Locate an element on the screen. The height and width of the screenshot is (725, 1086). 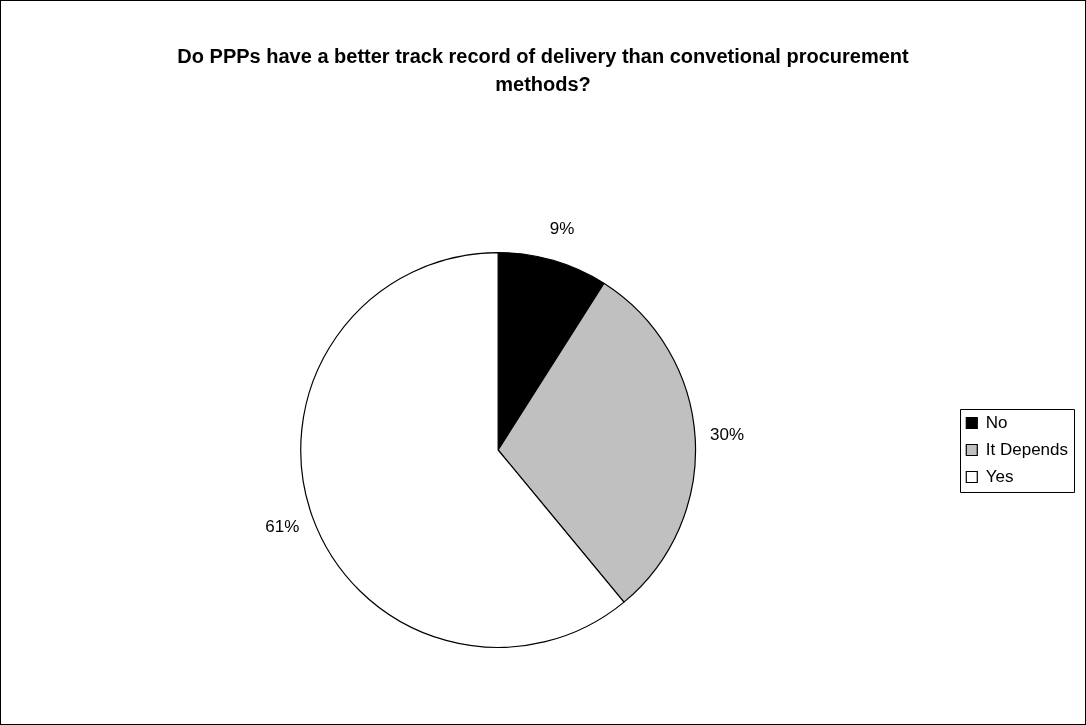
legend-label: No is located at coordinates (996, 422).